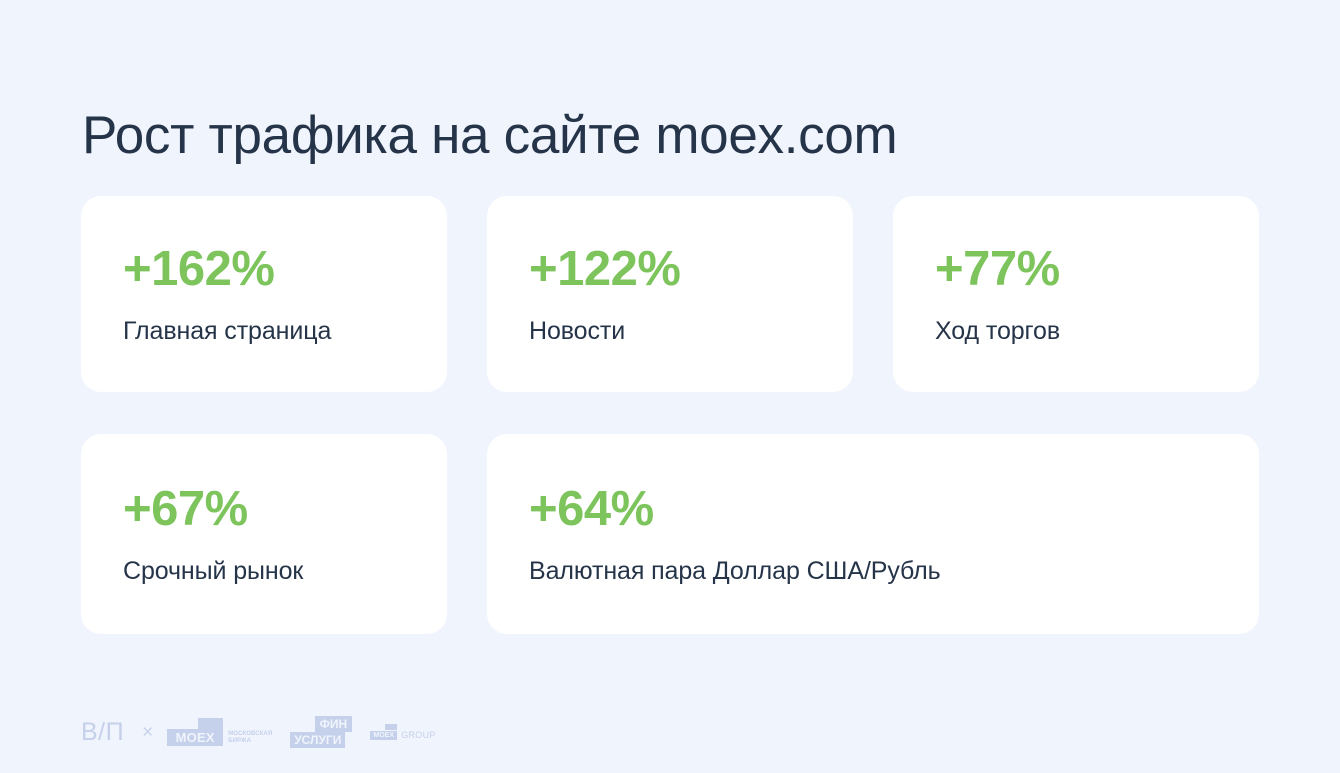 This screenshot has height=773, width=1340. I want to click on stat-value: +67%, so click(185, 509).